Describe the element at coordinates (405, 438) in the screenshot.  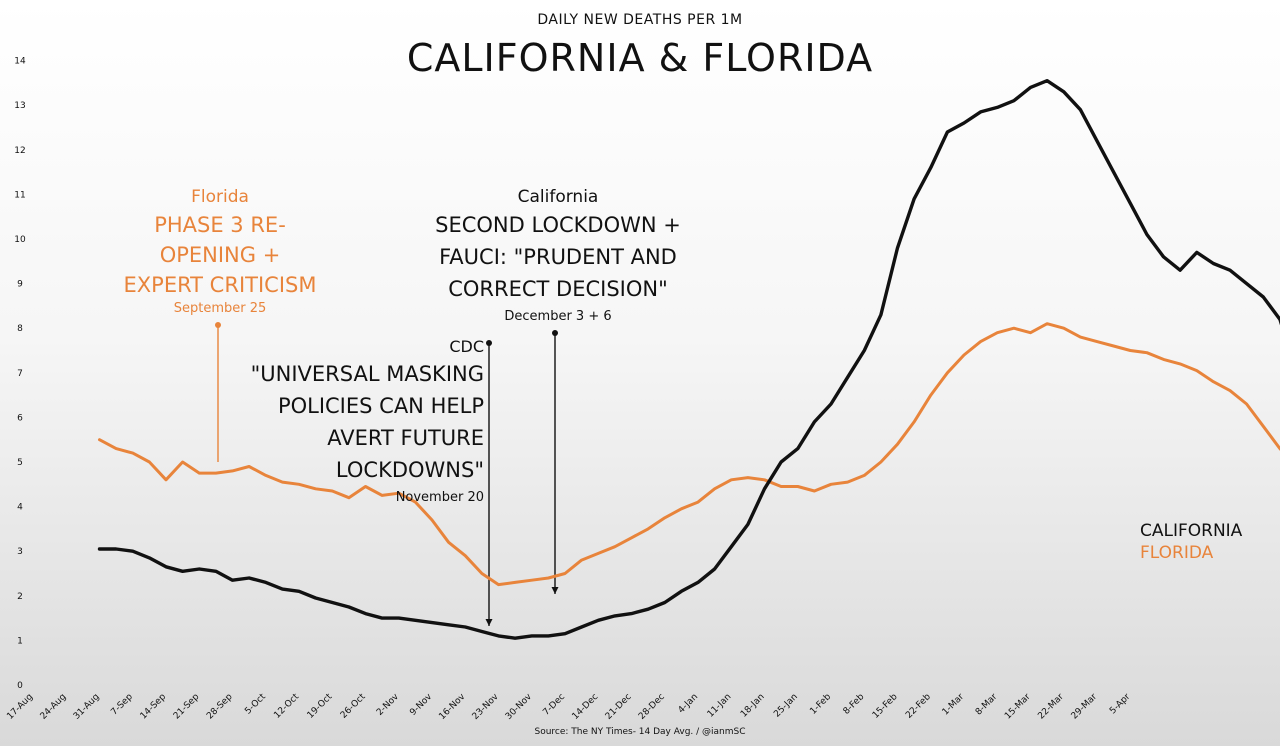
I see `annotation-cdc-line-3: AVERT FUTURE` at that location.